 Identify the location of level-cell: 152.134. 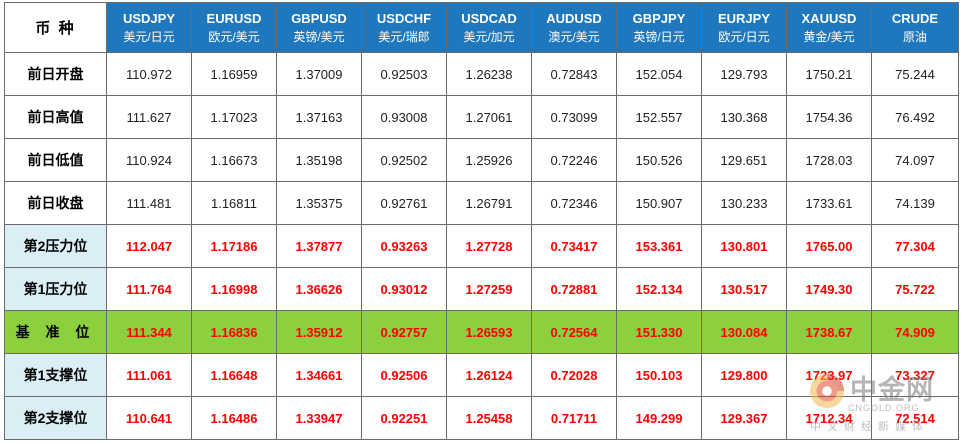
(659, 289).